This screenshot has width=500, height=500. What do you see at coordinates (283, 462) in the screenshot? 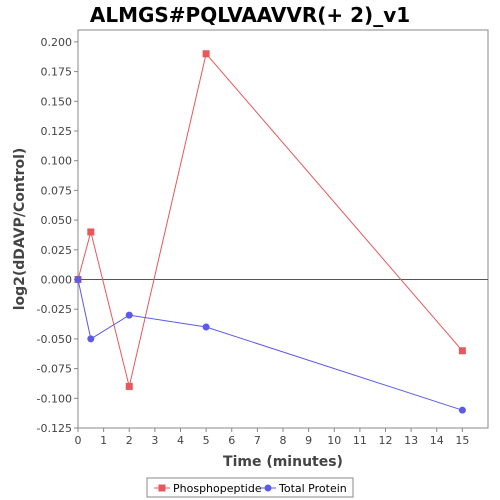
I see `x-axis-label: Time (minutes)` at bounding box center [283, 462].